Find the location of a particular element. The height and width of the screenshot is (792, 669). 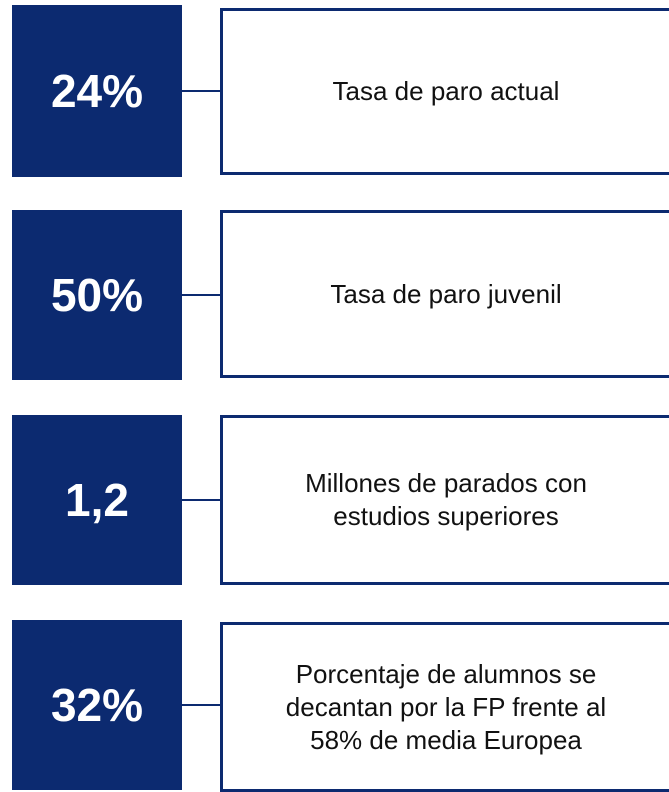

value-tile: 32% is located at coordinates (97, 705).